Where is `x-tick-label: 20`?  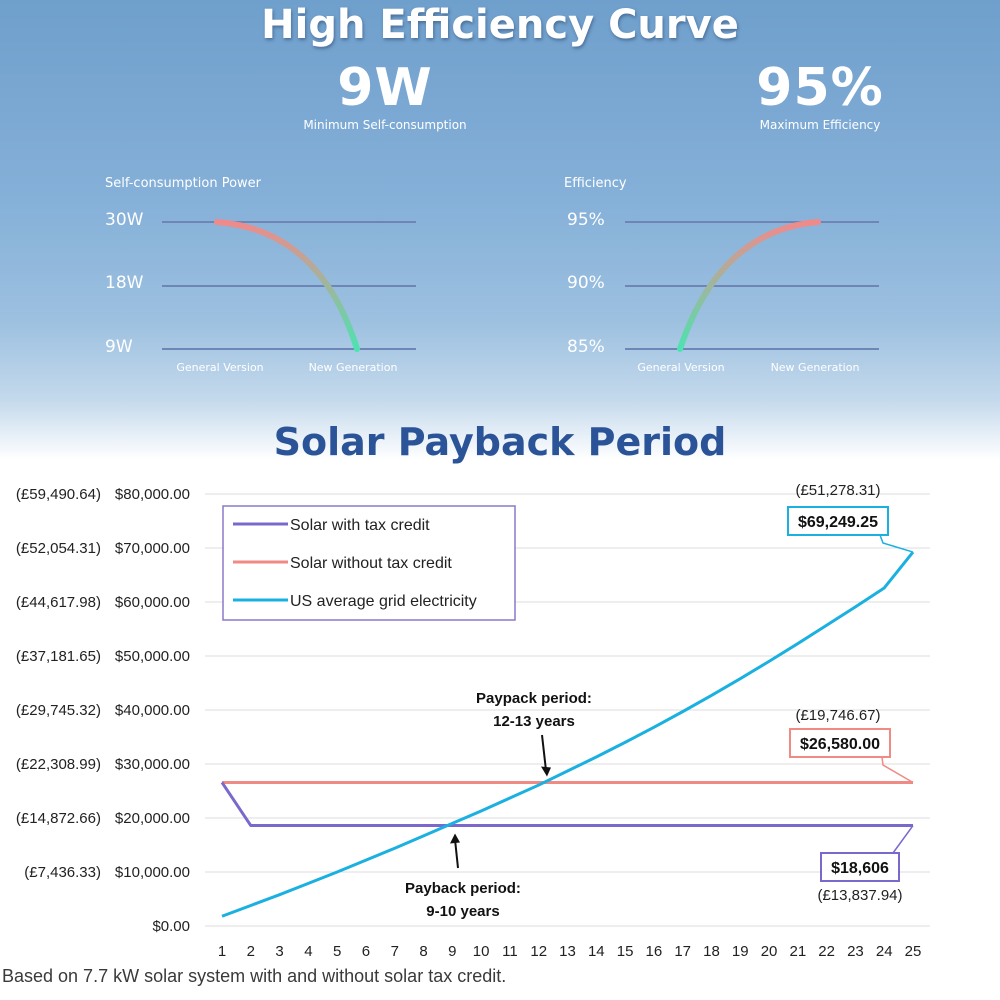
x-tick-label: 20 is located at coordinates (769, 951).